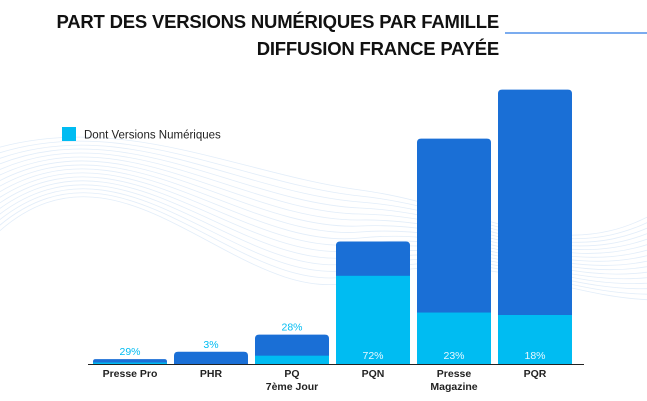 Image resolution: width=647 pixels, height=401 pixels. What do you see at coordinates (373, 374) in the screenshot?
I see `category-label: PQN` at bounding box center [373, 374].